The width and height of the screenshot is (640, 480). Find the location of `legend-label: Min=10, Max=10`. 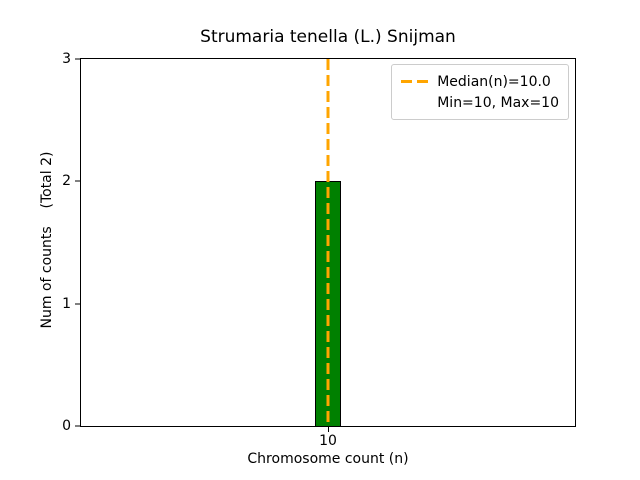

legend-label: Min=10, Max=10 is located at coordinates (498, 102).